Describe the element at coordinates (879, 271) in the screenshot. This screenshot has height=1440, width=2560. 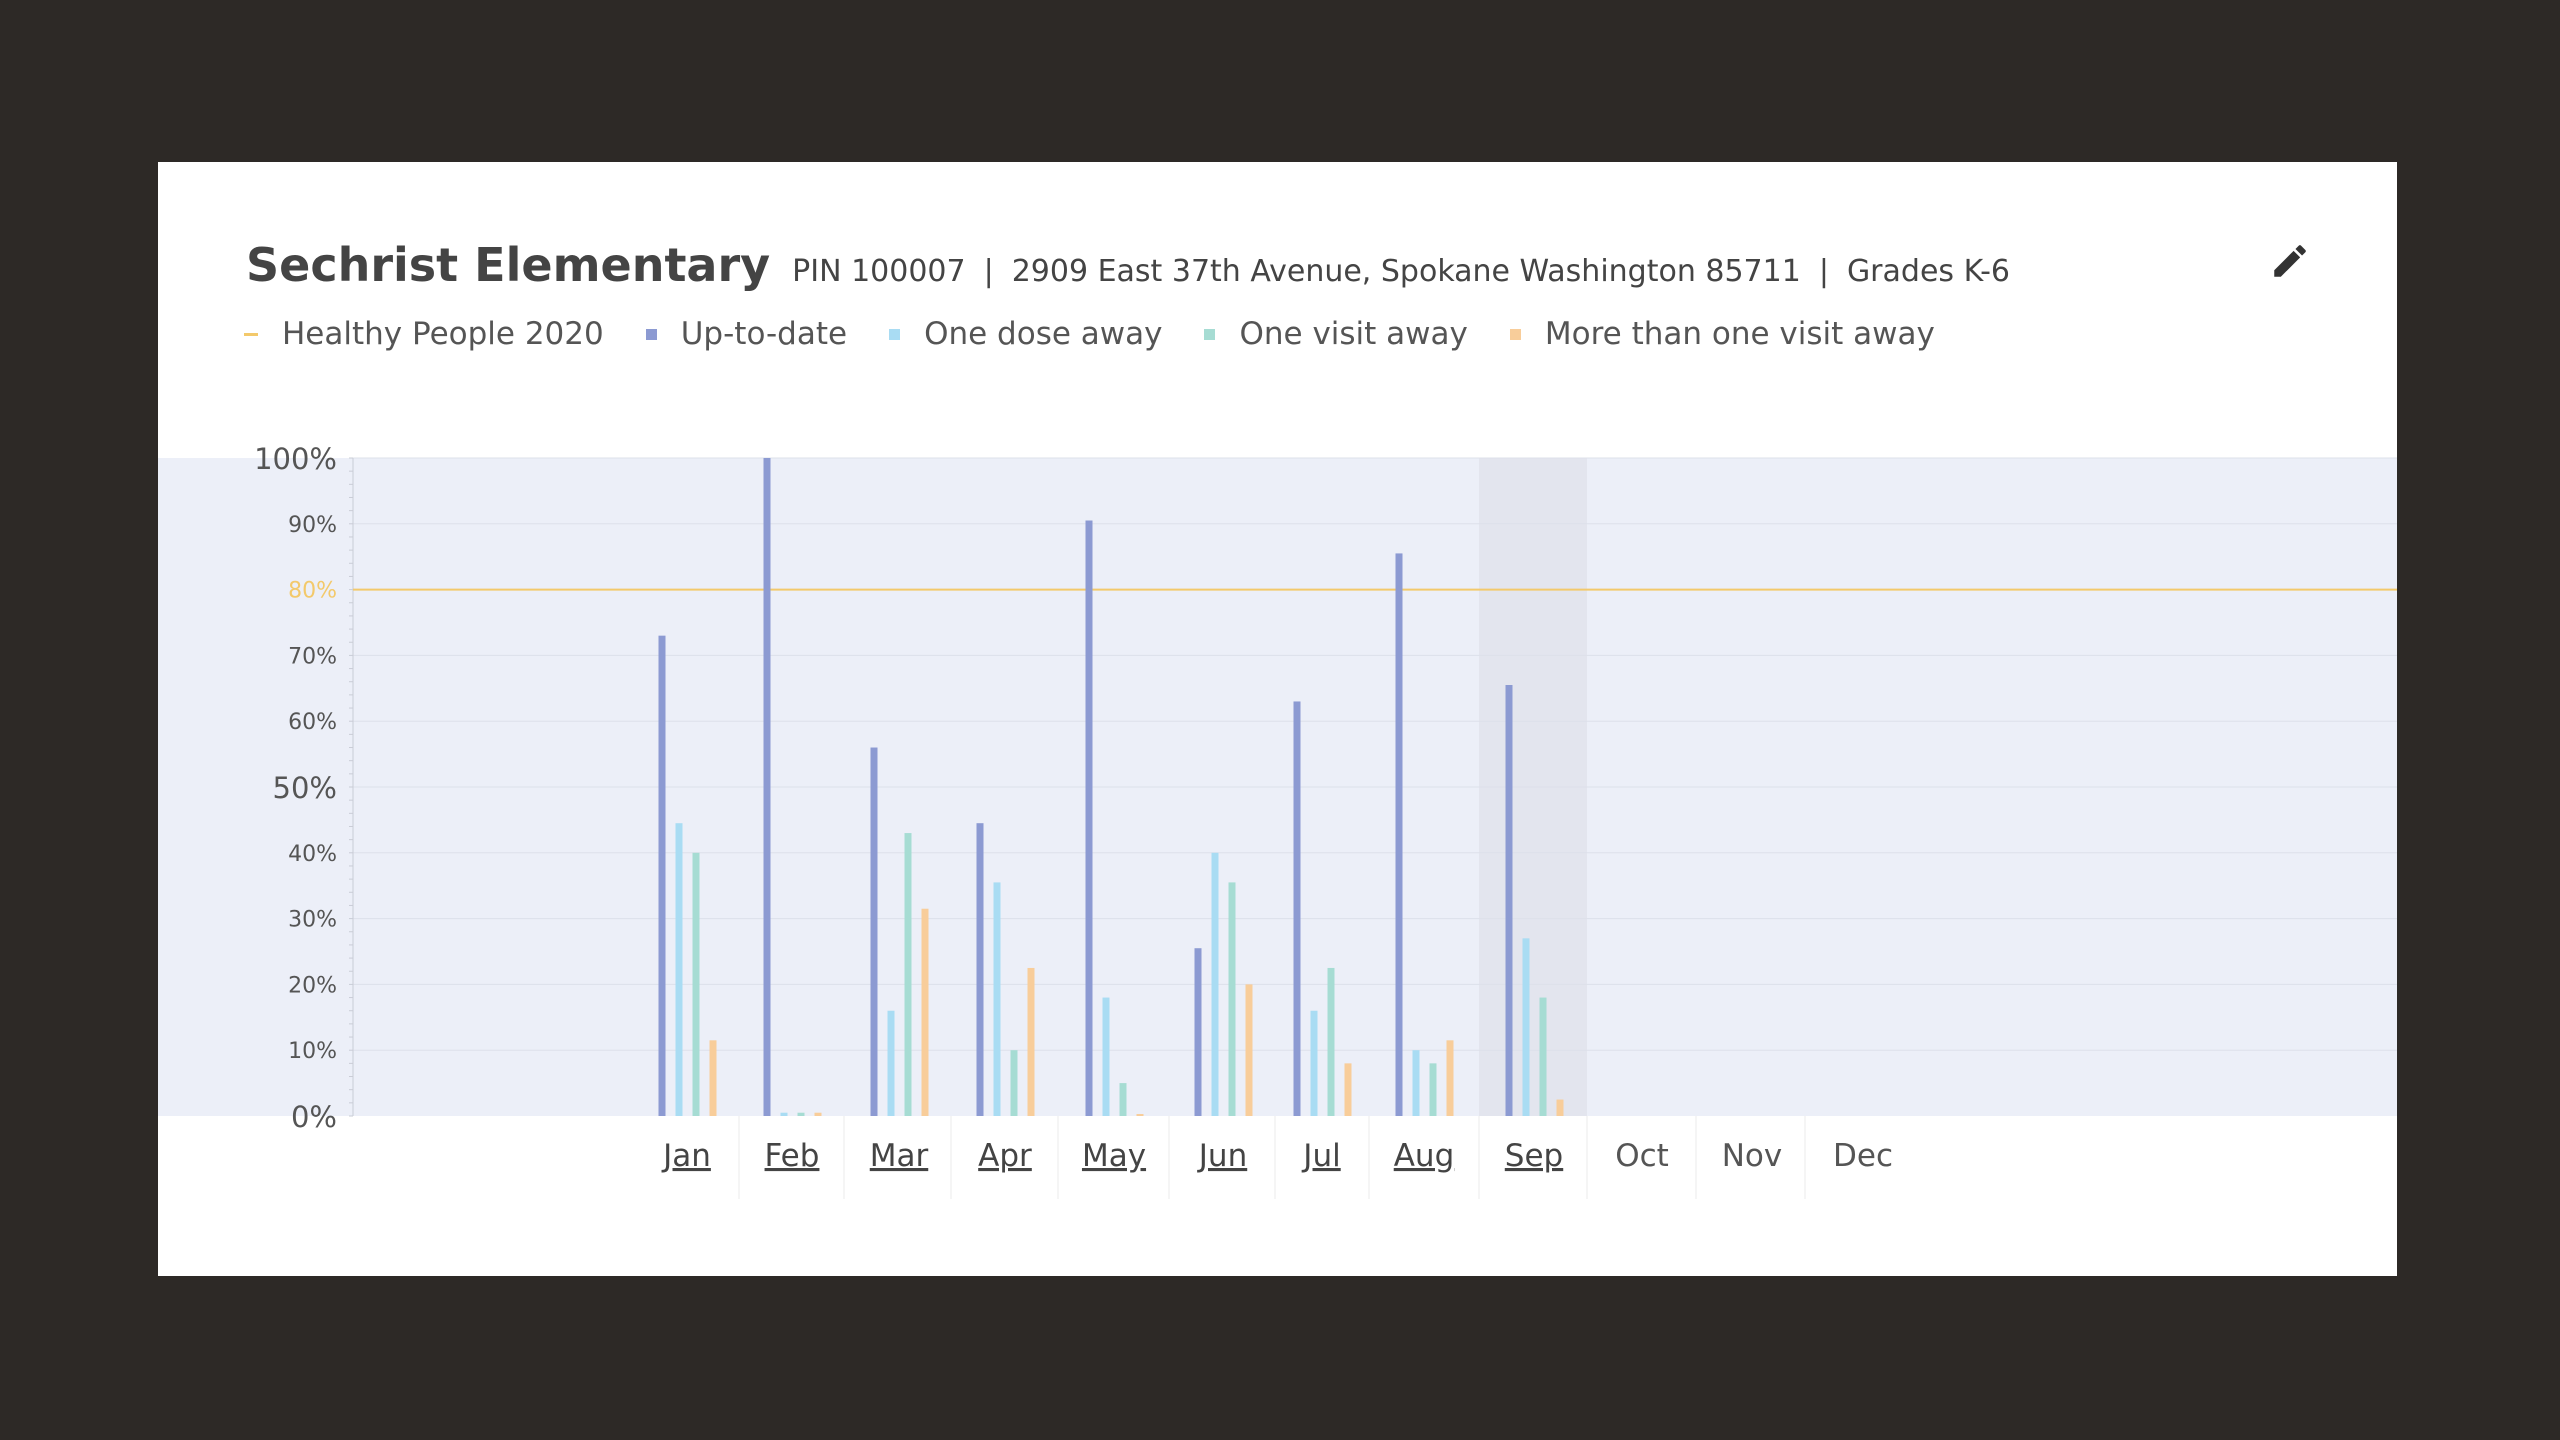
I see `school-pin: PIN 100007` at that location.